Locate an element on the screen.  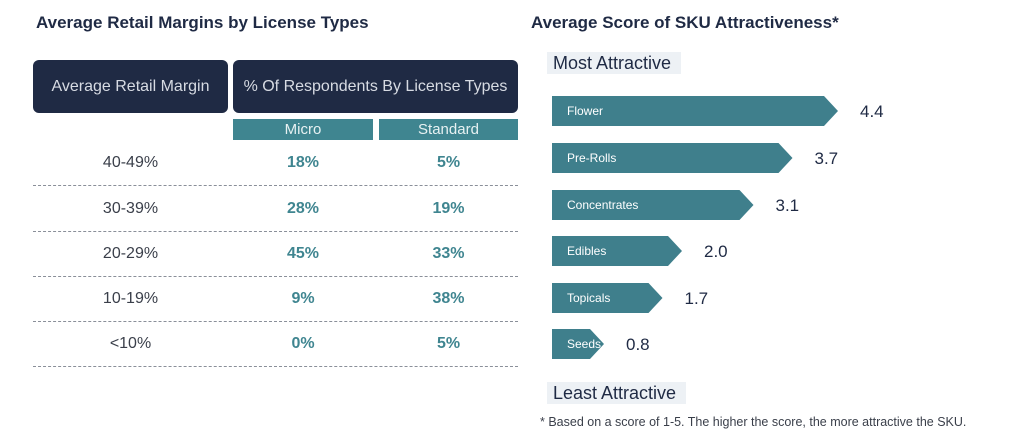
subheader-standard: Standard is located at coordinates (448, 129).